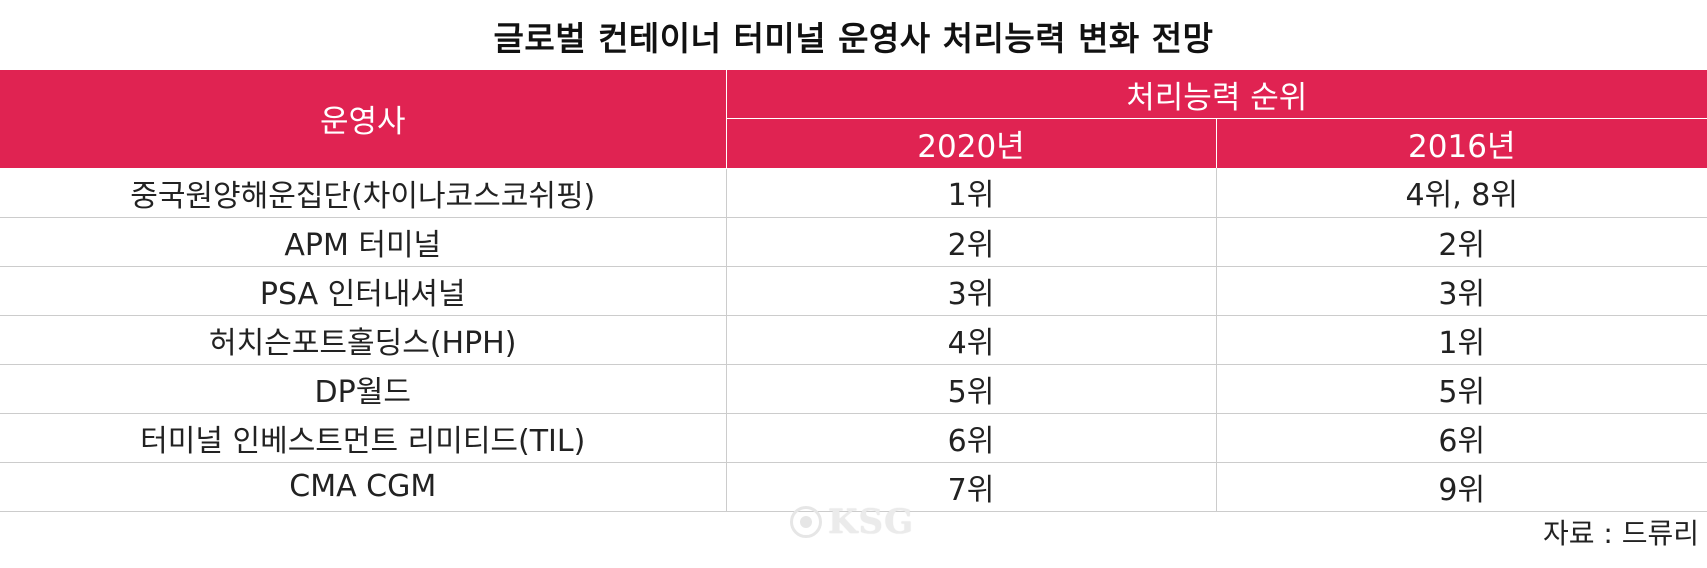  I want to click on table-row: 허치슨포트홀딩스(HPH) 4위 1위, so click(853, 340).